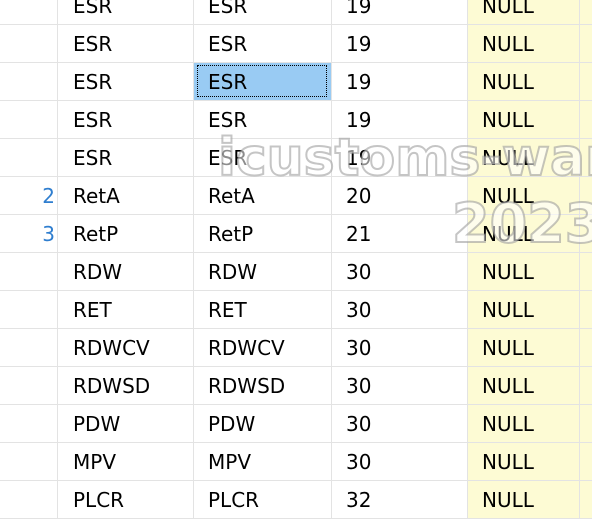 The image size is (592, 528). What do you see at coordinates (263, 424) in the screenshot?
I see `cell-col-2: PDW` at bounding box center [263, 424].